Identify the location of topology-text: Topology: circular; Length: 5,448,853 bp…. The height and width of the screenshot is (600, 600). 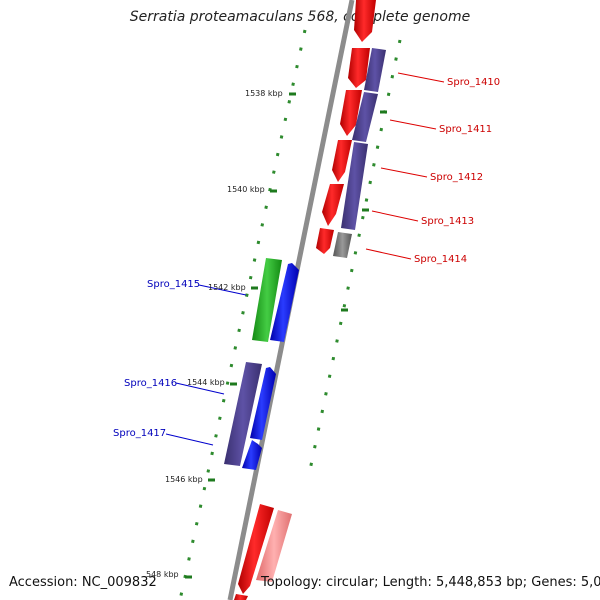
(430, 582).